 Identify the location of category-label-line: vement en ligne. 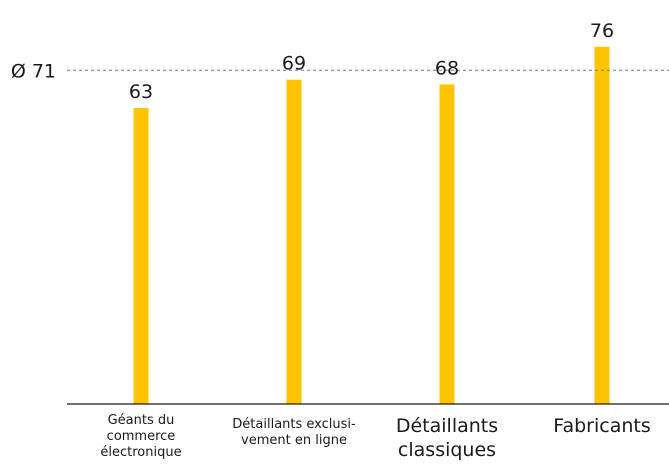
(294, 440).